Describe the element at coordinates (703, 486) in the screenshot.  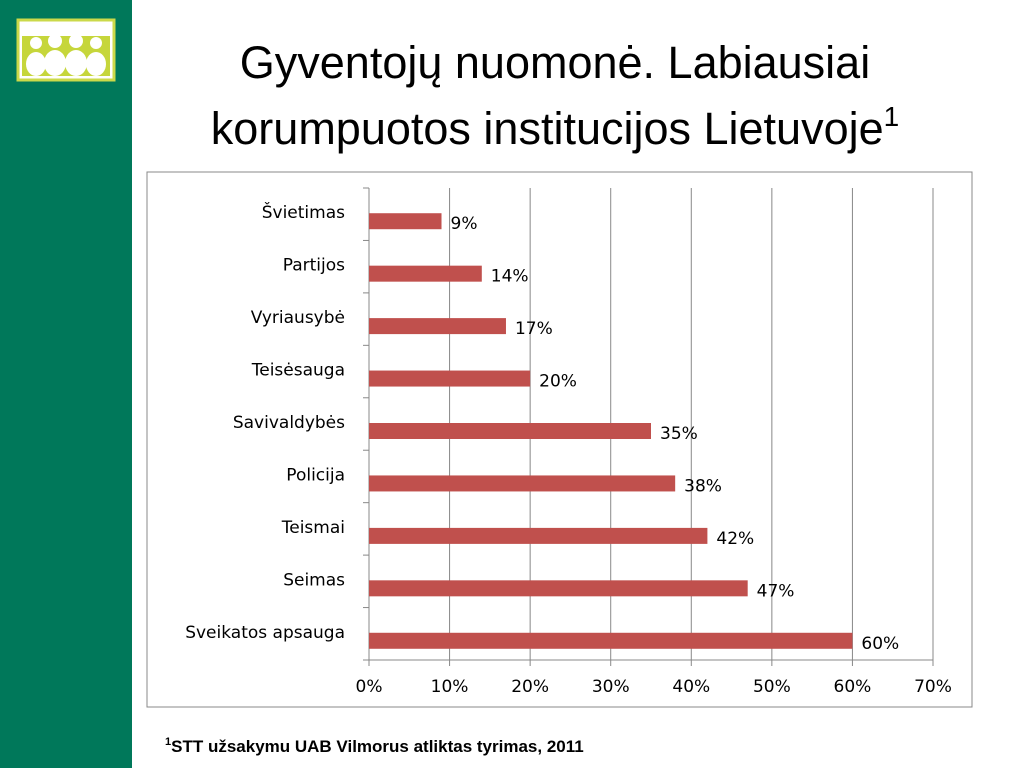
I see `data-label: 38%` at that location.